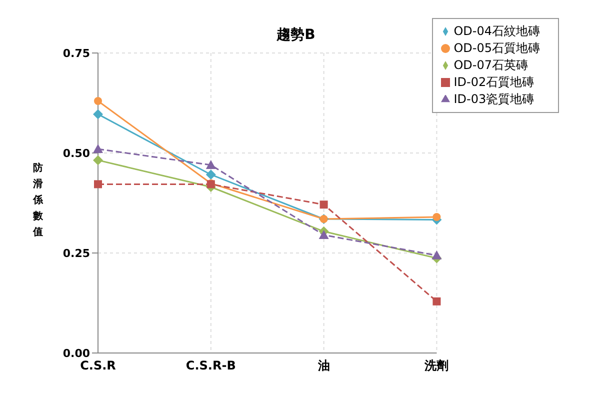 This screenshot has width=592, height=401. Describe the element at coordinates (76, 53) in the screenshot. I see `y-tick-label: 0.75` at that location.